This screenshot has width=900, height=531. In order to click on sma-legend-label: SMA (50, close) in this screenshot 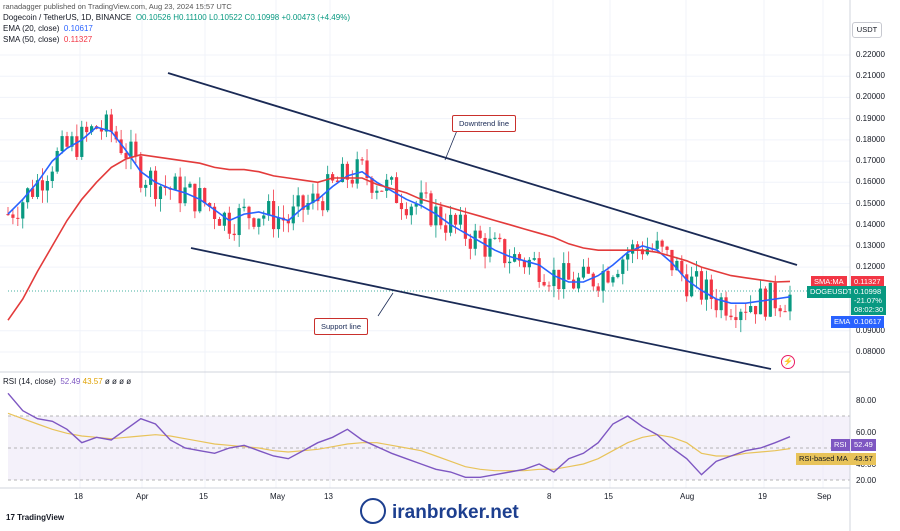, I will do `click(31, 39)`.